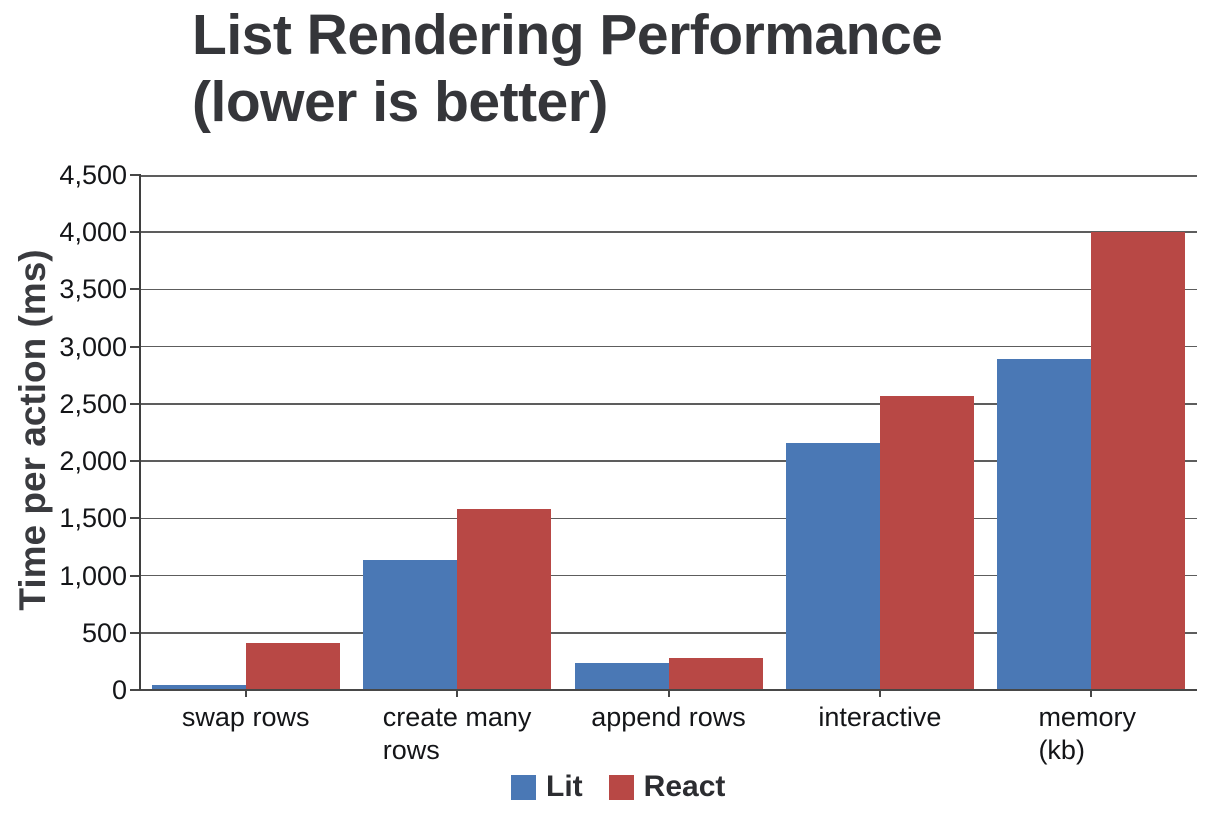  I want to click on y-axis-tick-label: 1,000, so click(93, 575).